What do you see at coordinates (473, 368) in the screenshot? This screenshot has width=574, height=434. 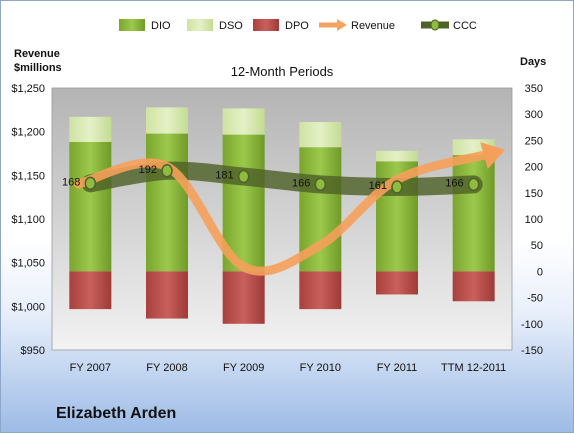 I see `x-tick-label: TTM 12-2011` at bounding box center [473, 368].